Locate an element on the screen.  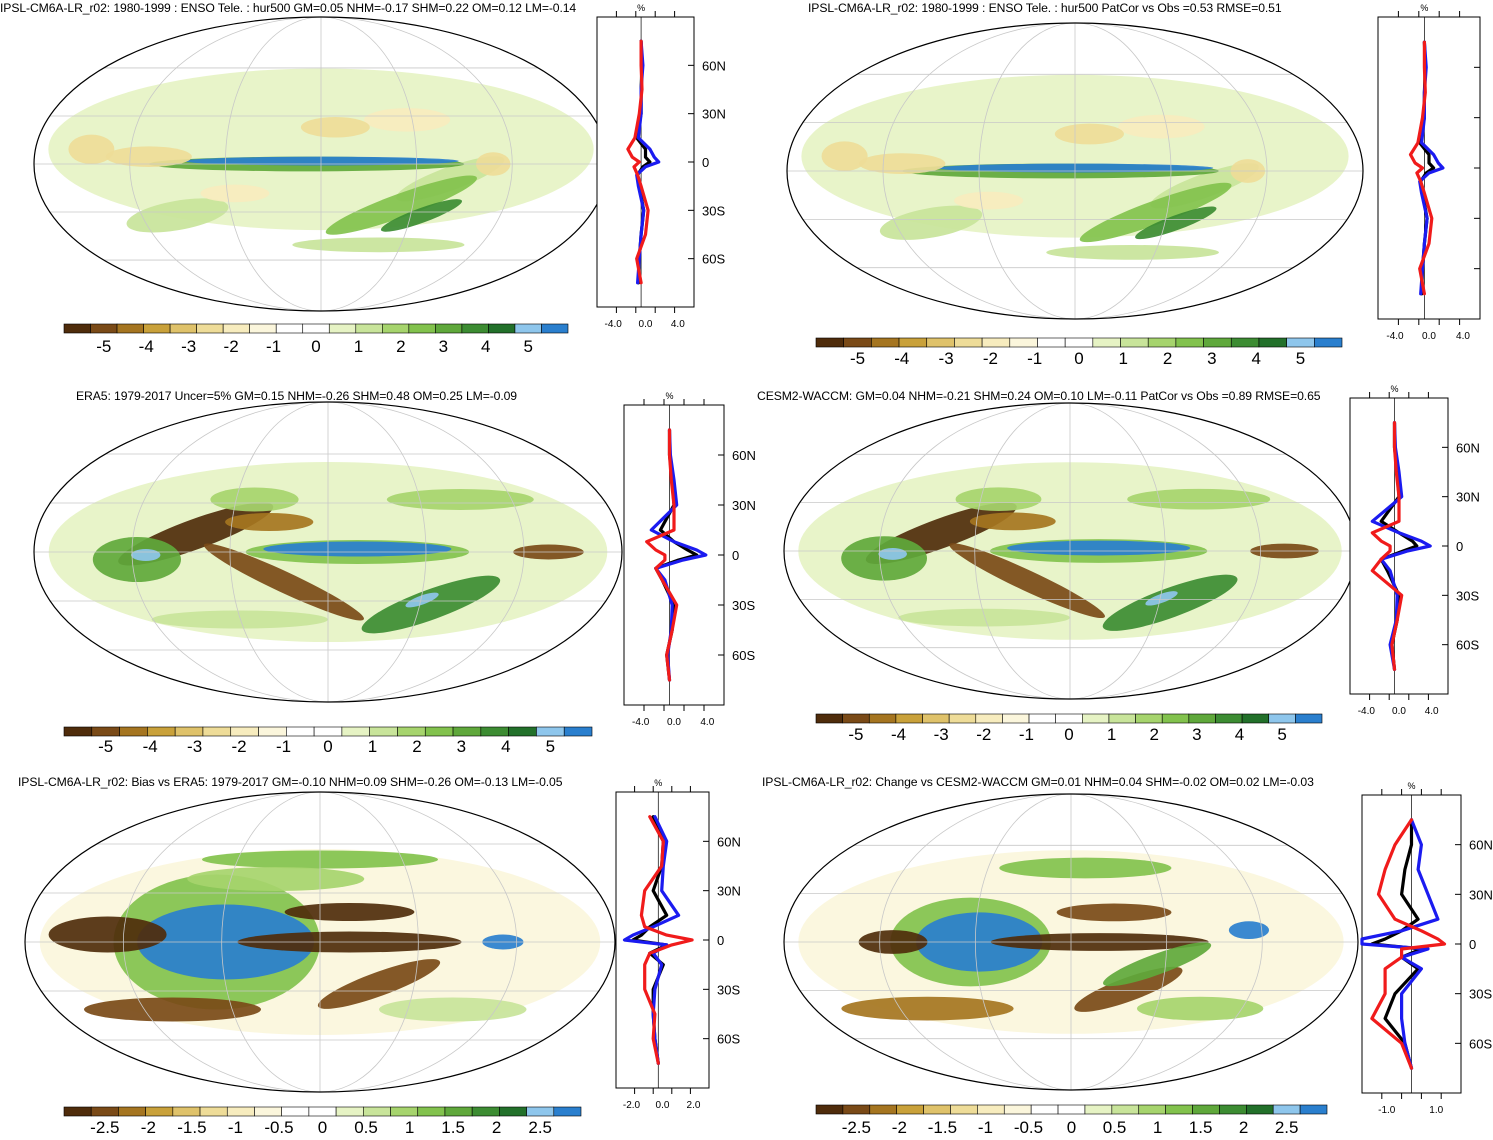
zonal-series-blue is located at coordinates (678, 555).